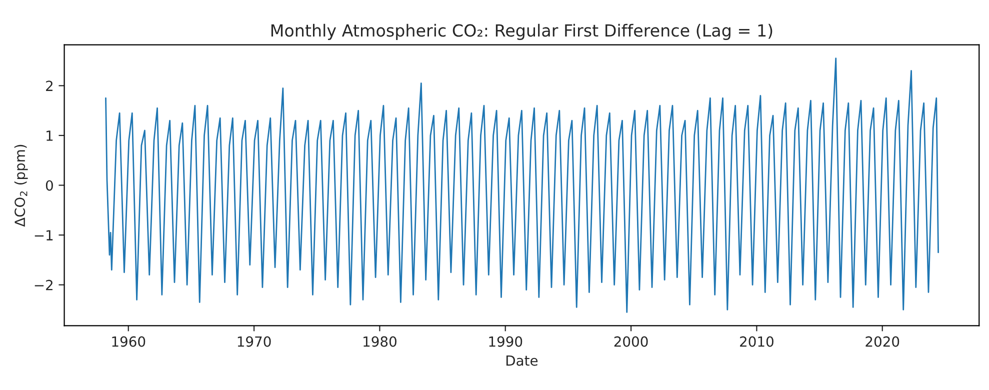  Describe the element at coordinates (631, 341) in the screenshot. I see `x-tick-label: 2000` at that location.